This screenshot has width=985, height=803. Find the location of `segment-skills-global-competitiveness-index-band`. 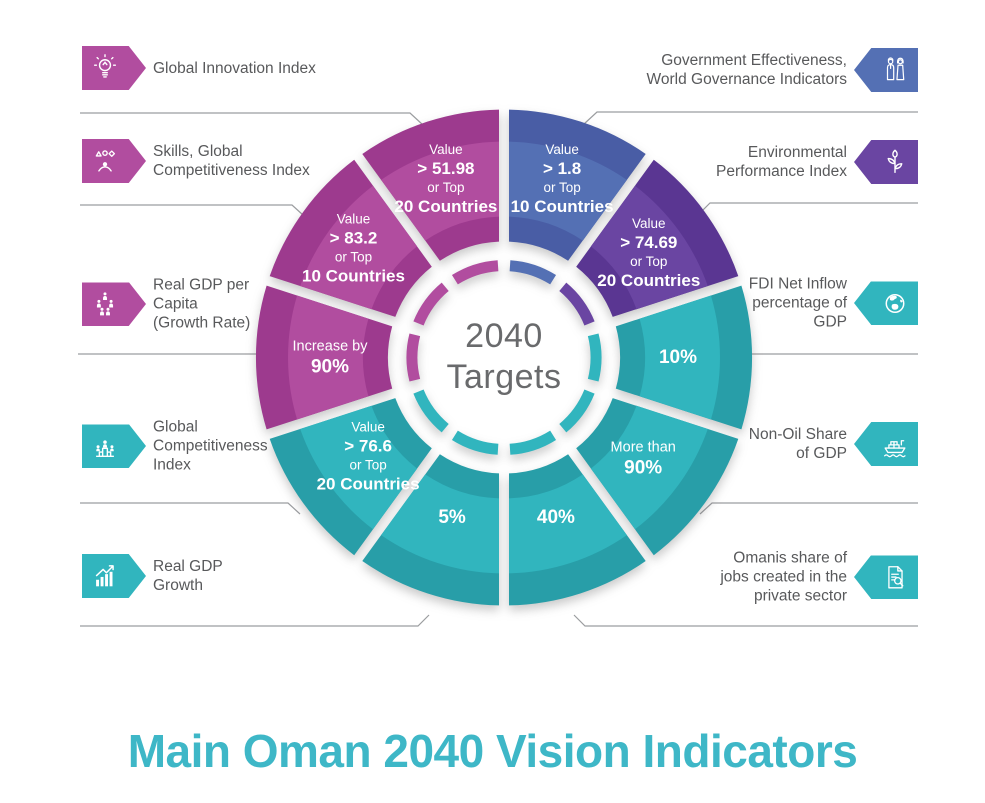

segment-skills-global-competitiveness-index-band is located at coordinates (359, 247).